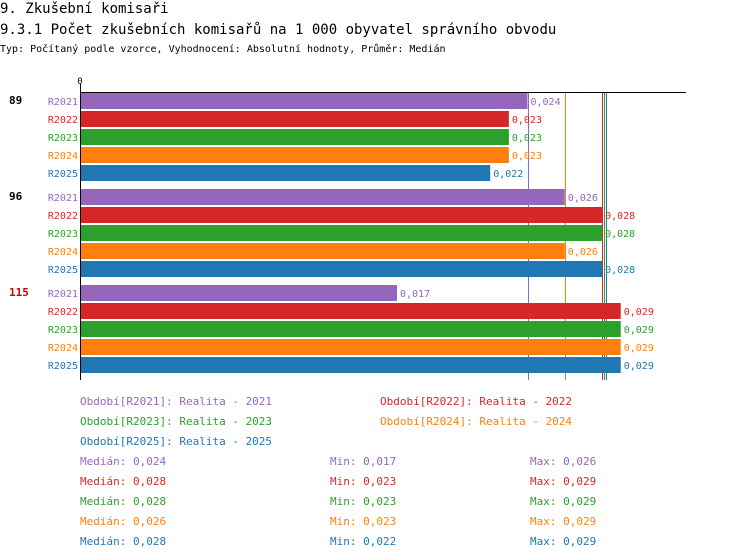 This screenshot has width=750, height=560. Describe the element at coordinates (16, 196) in the screenshot. I see `group-label: 96` at that location.